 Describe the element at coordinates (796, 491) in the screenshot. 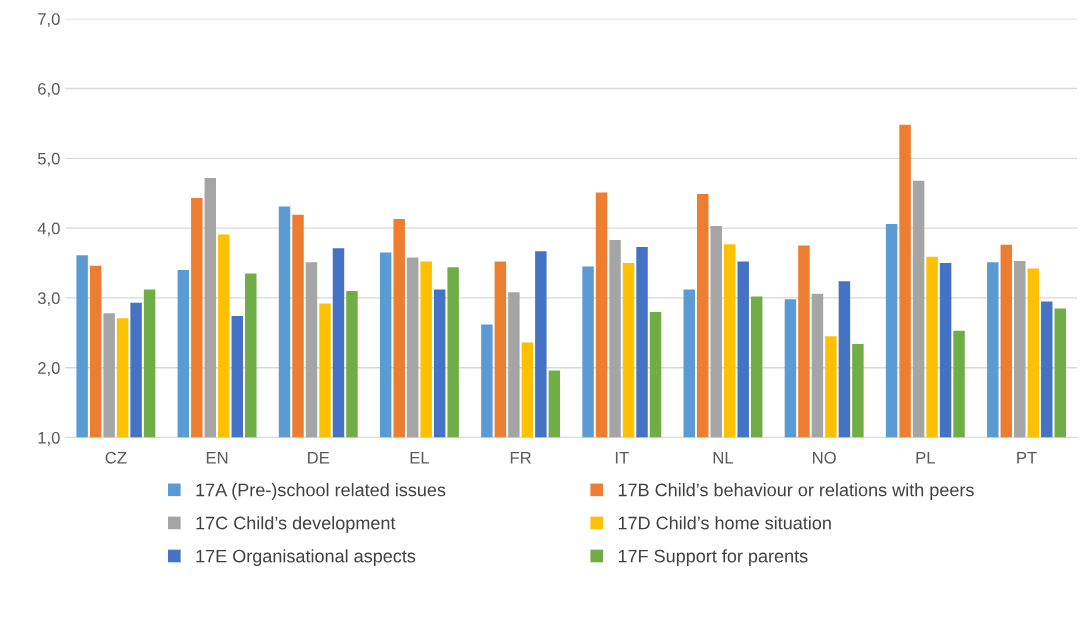

I see `legend-label: 17B Child’s behaviour or relations with peers` at that location.